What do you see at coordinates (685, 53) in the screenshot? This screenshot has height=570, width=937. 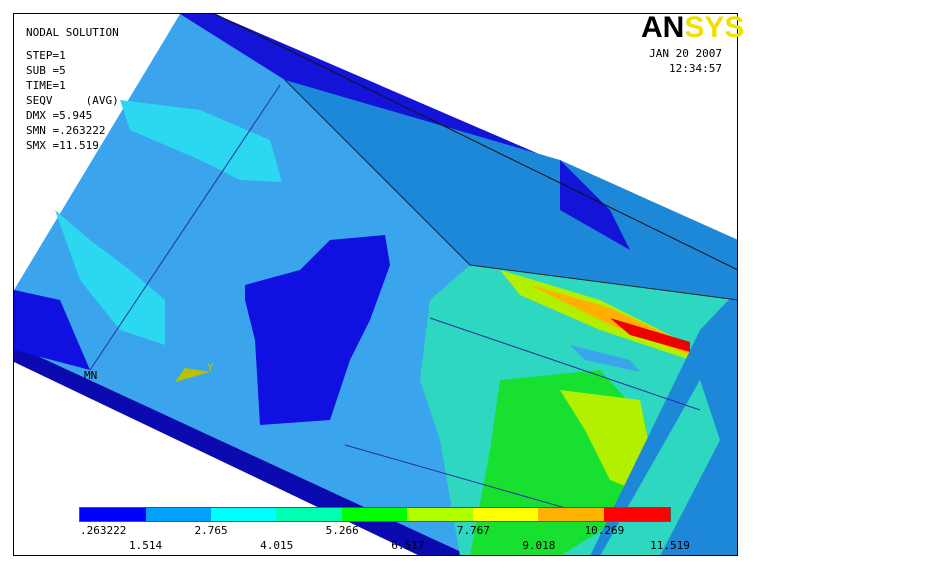 I see `date: JAN 20 2007` at bounding box center [685, 53].